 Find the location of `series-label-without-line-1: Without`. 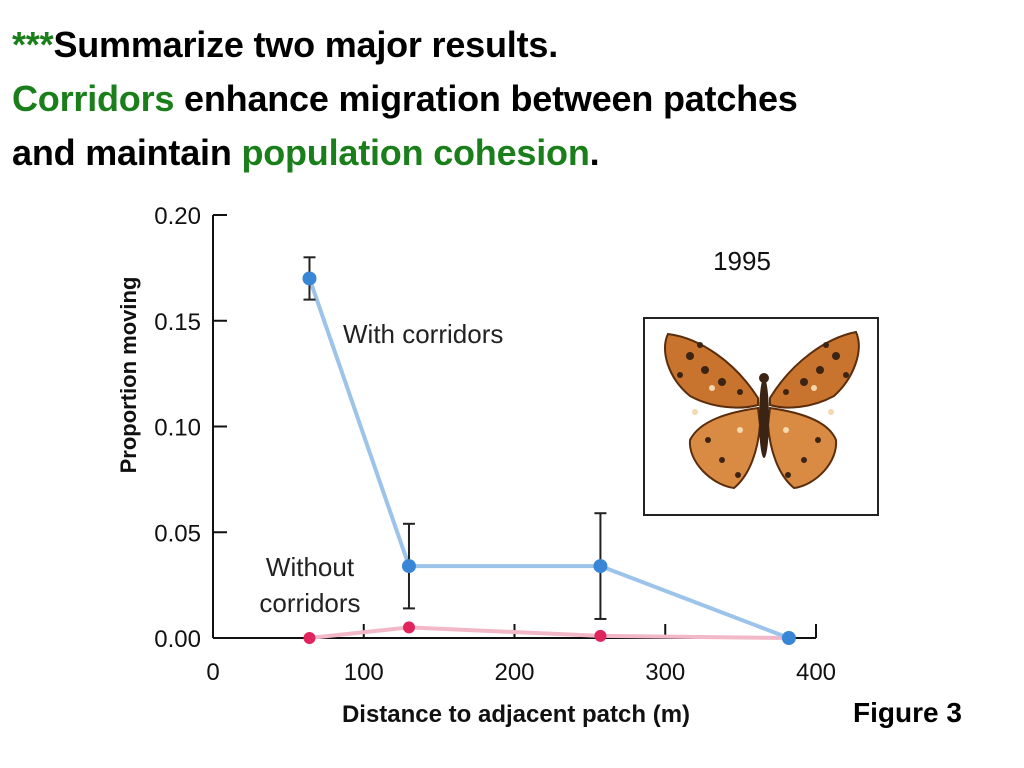

series-label-without-line-1: Without is located at coordinates (310, 567).